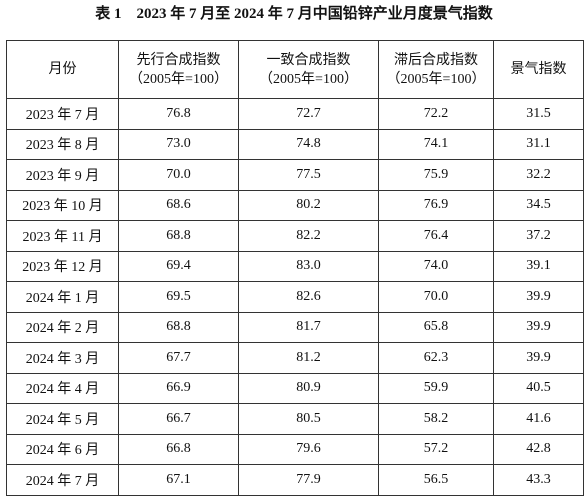 Image resolution: width=588 pixels, height=500 pixels. I want to click on month-cell: 2024 年 7 月, so click(62, 480).